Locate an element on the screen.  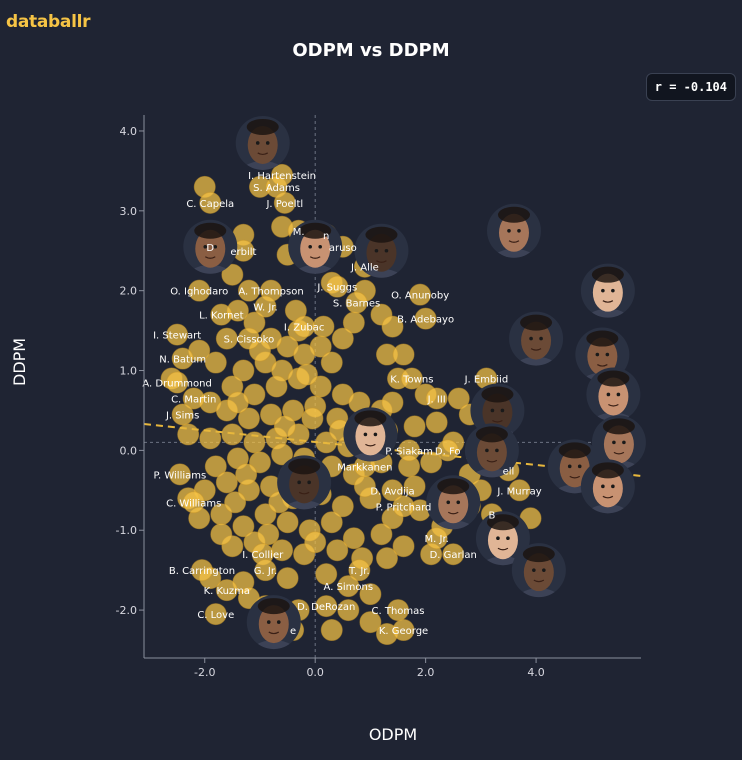
player-label: A. Thompson is located at coordinates (270, 292).